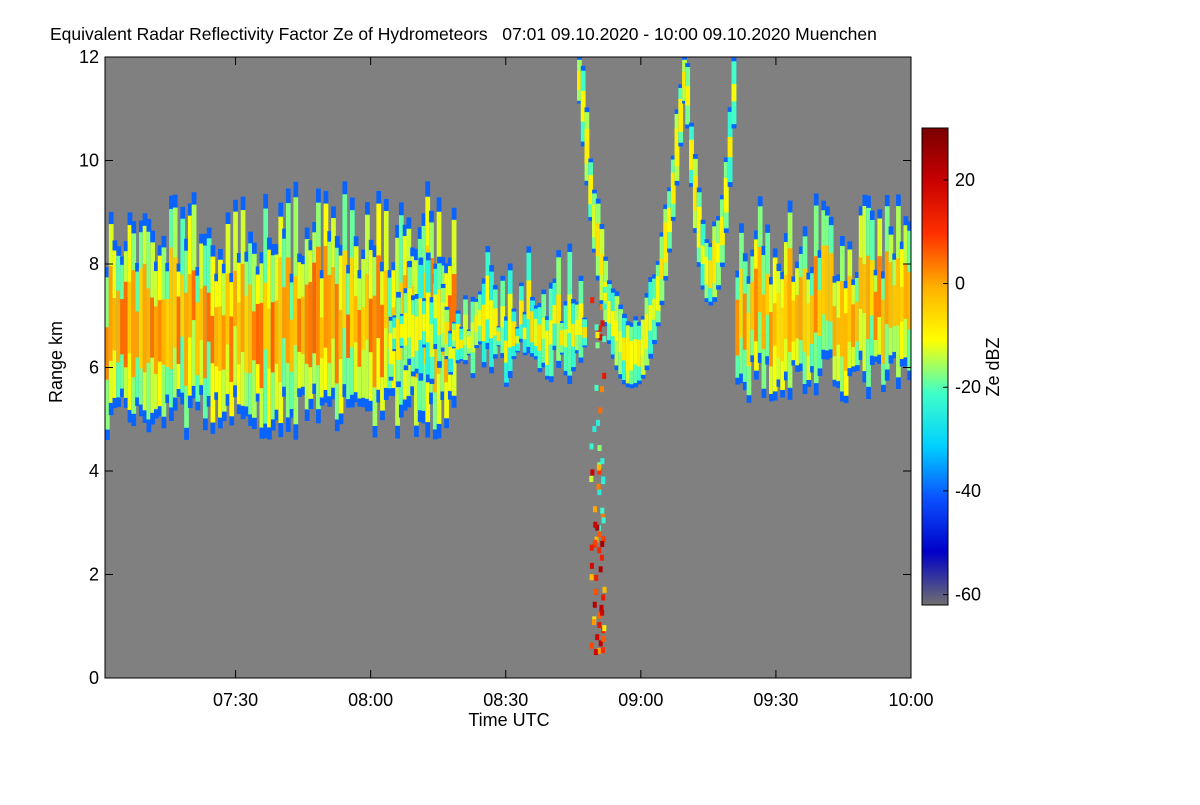 Image resolution: width=1200 pixels, height=805 pixels. Describe the element at coordinates (993, 366) in the screenshot. I see `colorbar-label: Ze dBZ` at that location.